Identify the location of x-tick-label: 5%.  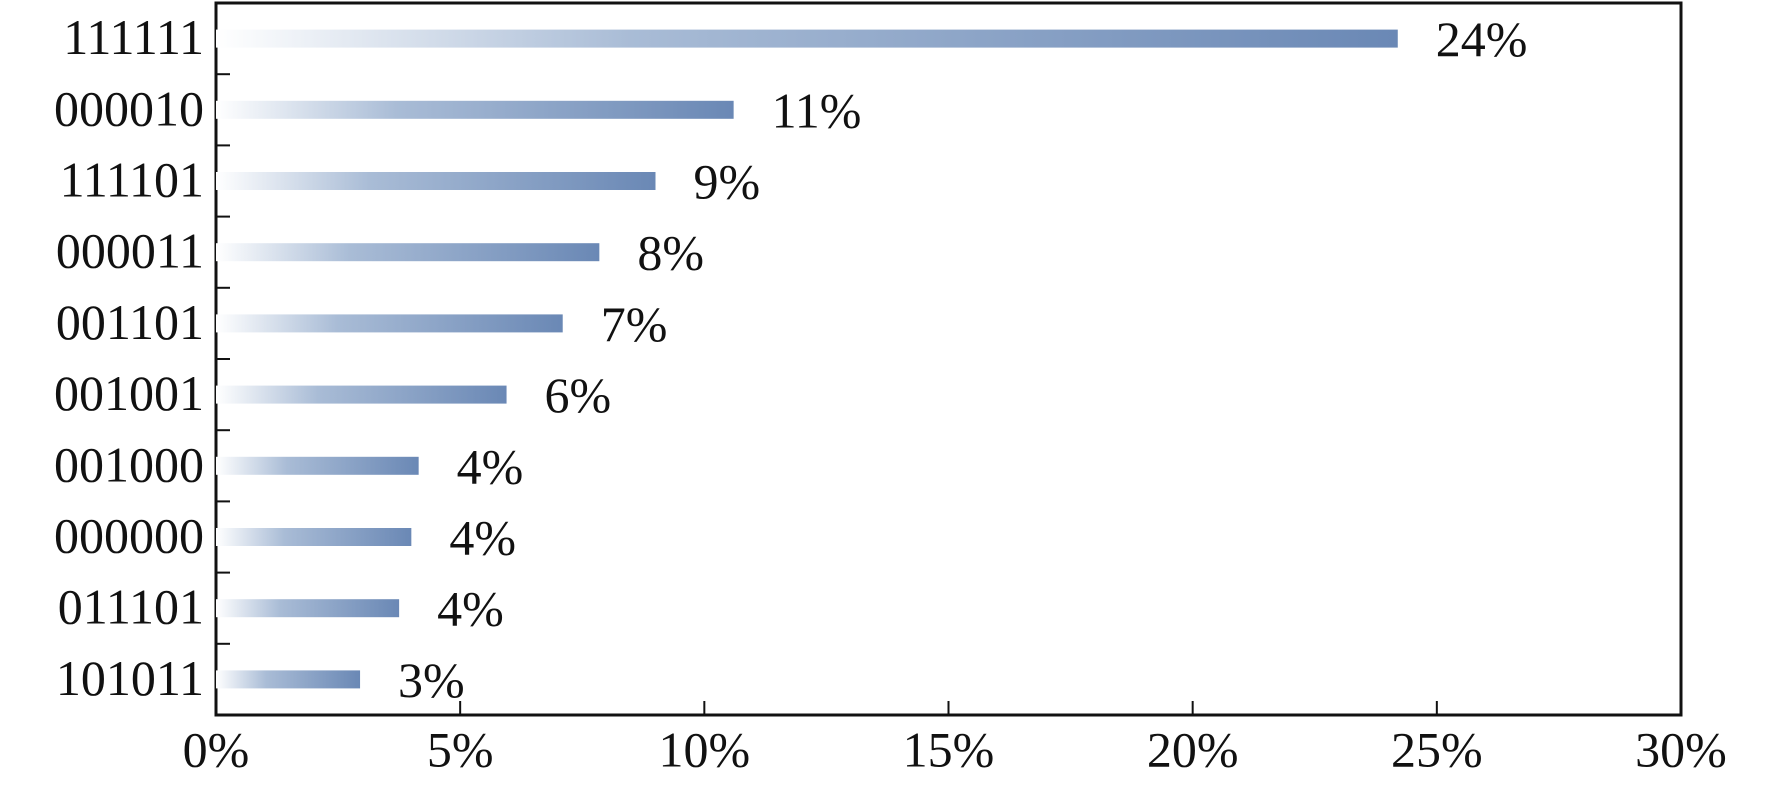
(460, 749).